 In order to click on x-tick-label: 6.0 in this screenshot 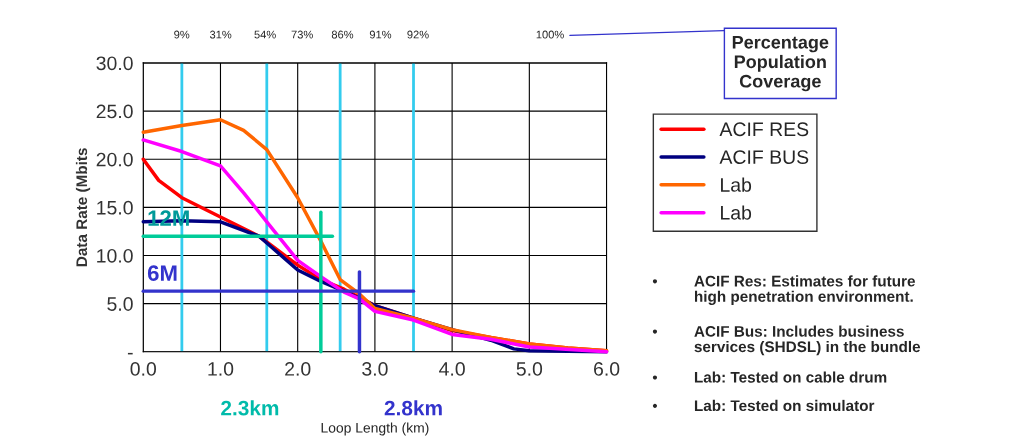, I will do `click(607, 369)`.